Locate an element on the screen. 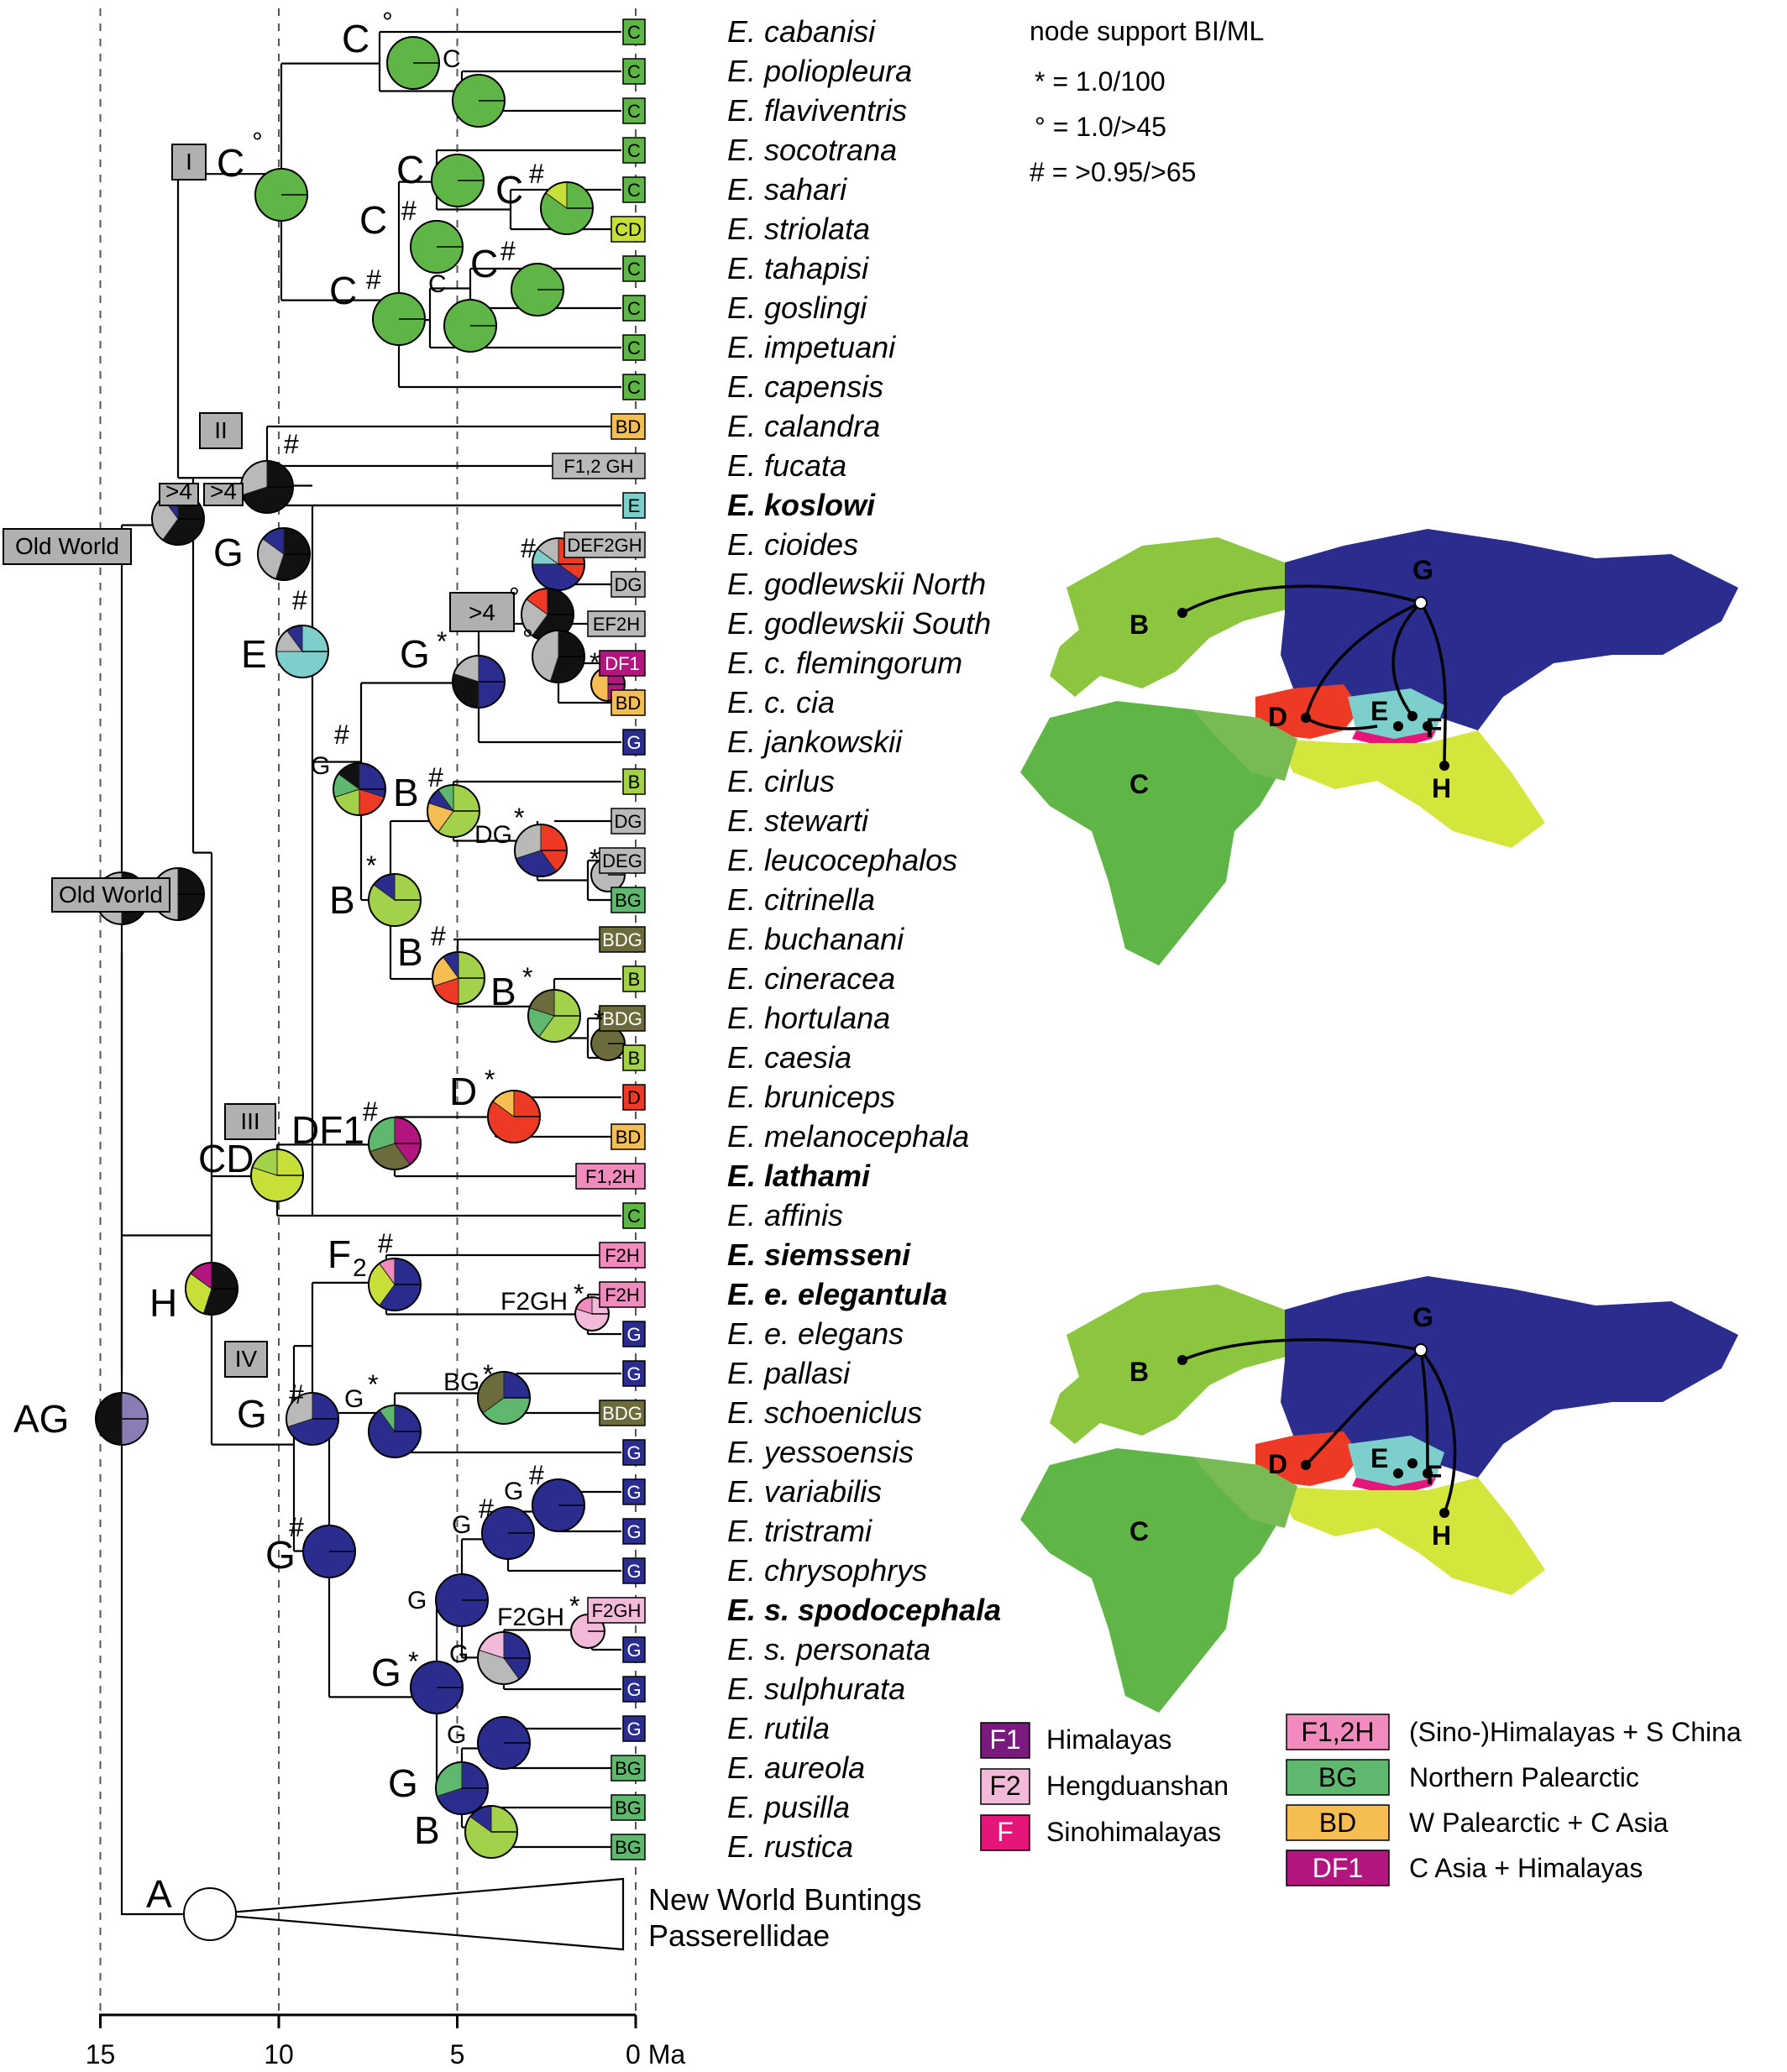 The height and width of the screenshot is (2072, 1787). pie-f2-node is located at coordinates (395, 1284).